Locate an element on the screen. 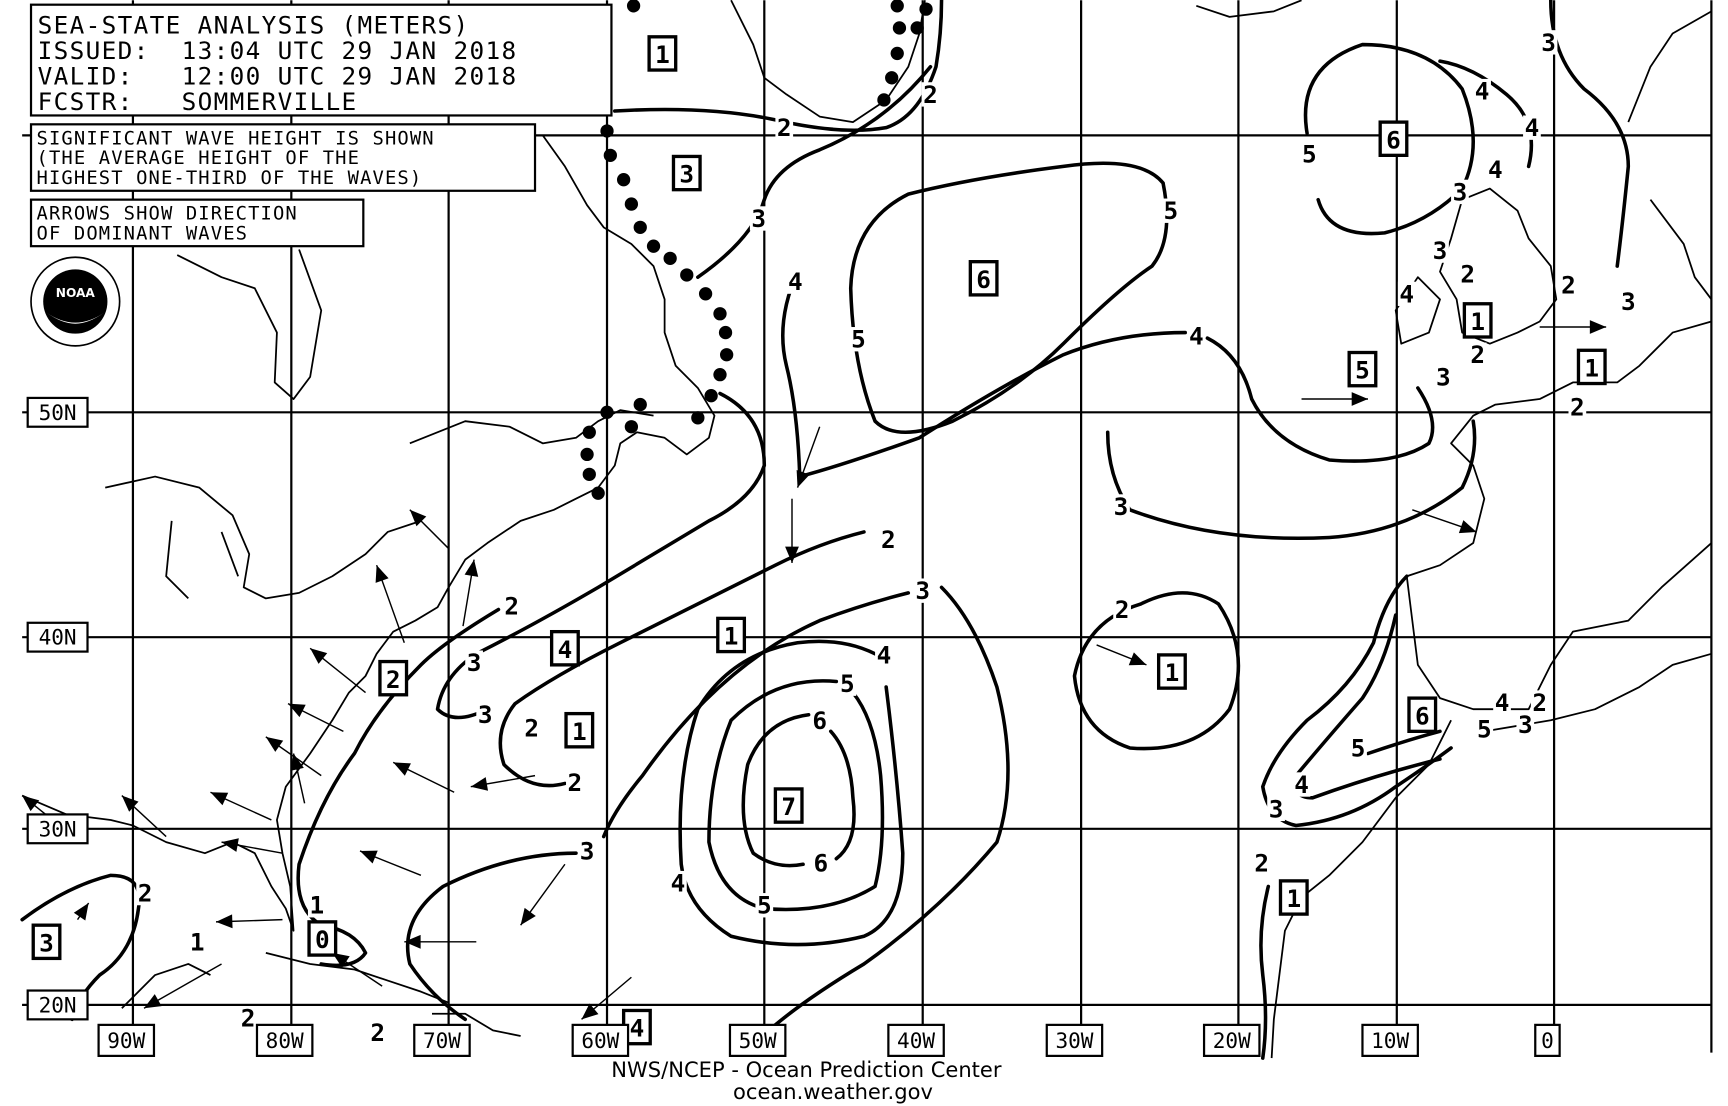  forecaster: FCSTR: SOMMERVILLE is located at coordinates (198, 101).